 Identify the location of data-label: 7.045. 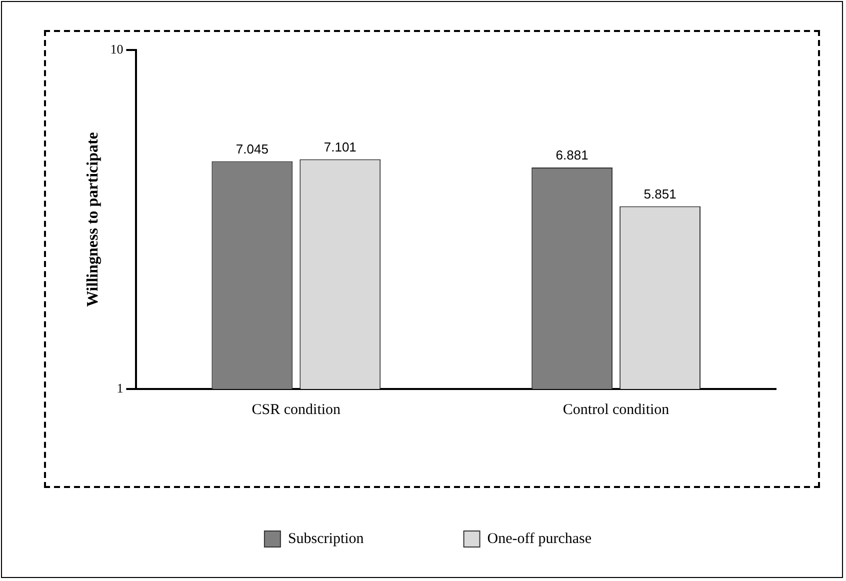
(252, 148).